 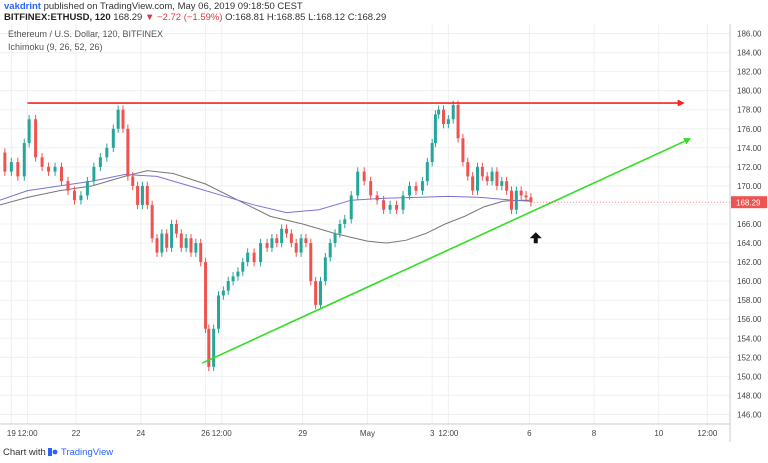 What do you see at coordinates (22, 6) in the screenshot?
I see `author-name: vakdrint` at bounding box center [22, 6].